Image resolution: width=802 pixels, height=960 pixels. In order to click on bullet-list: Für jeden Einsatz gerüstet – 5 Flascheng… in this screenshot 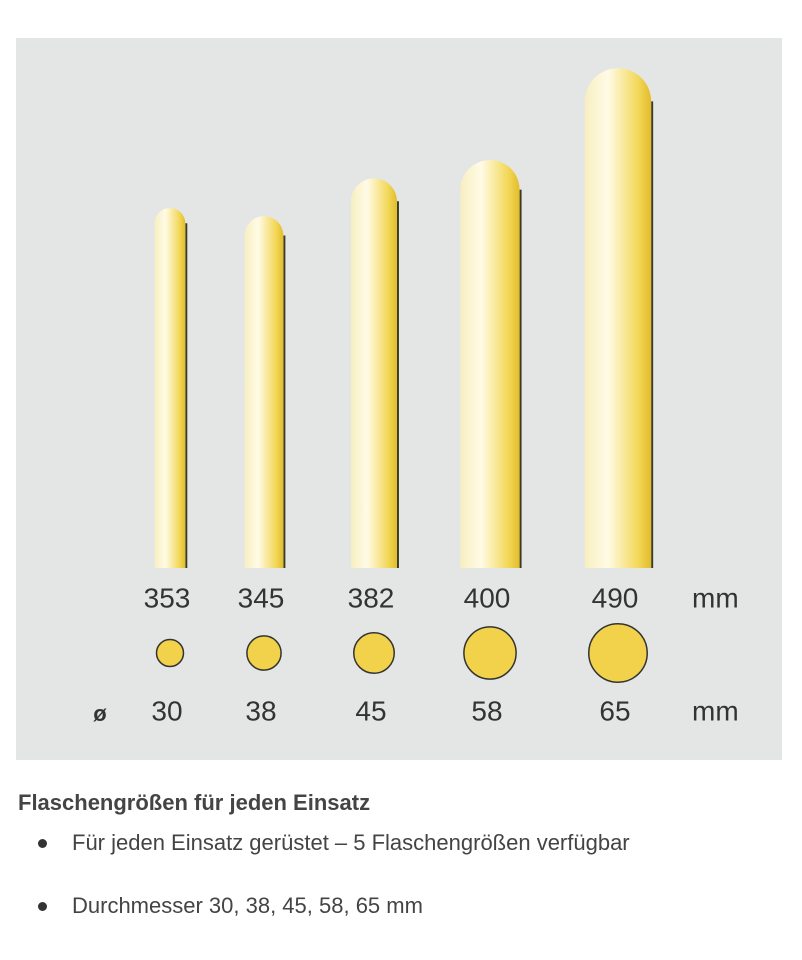, I will do `click(400, 889)`.